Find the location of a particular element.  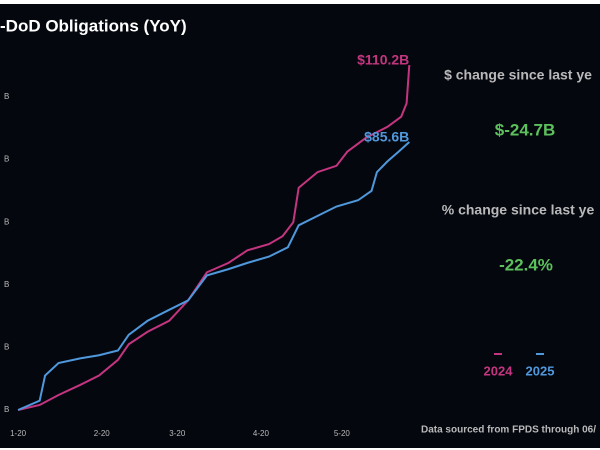

chart-title: -DoD Obligations (YoY) is located at coordinates (93, 25).